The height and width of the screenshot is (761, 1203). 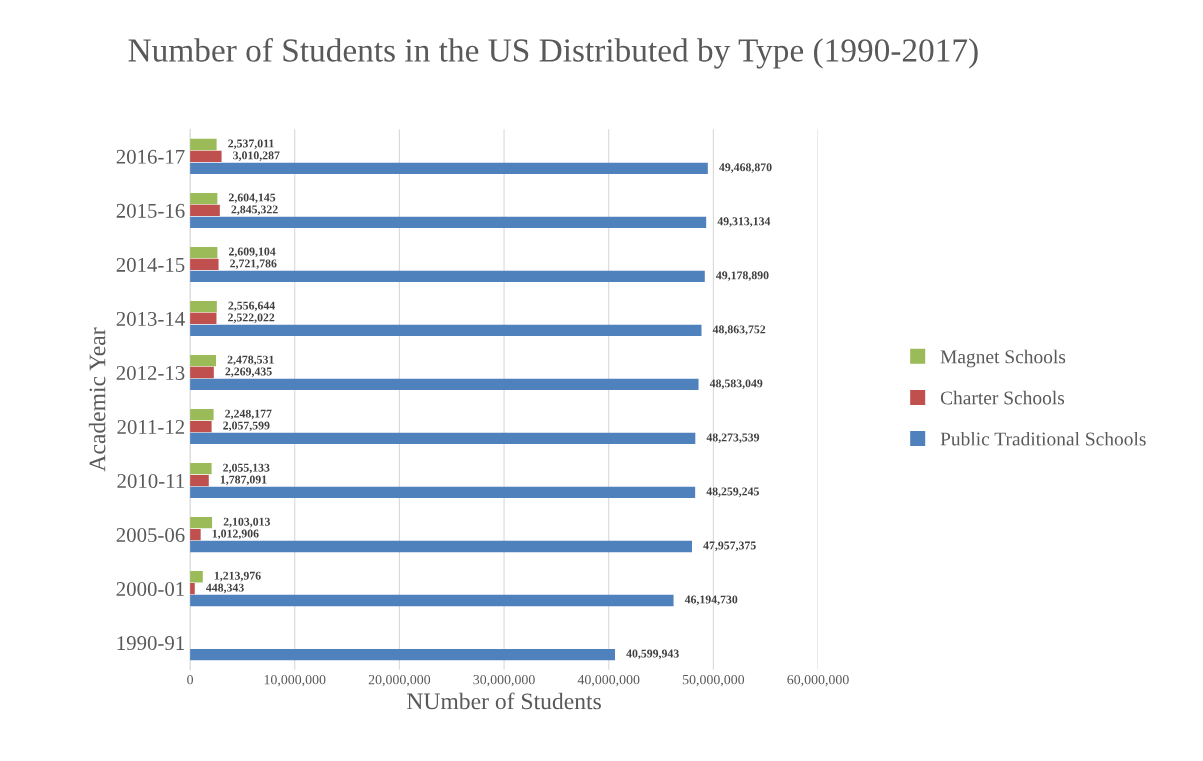 I want to click on y-tick-label: 2016-17, so click(x=150, y=156).